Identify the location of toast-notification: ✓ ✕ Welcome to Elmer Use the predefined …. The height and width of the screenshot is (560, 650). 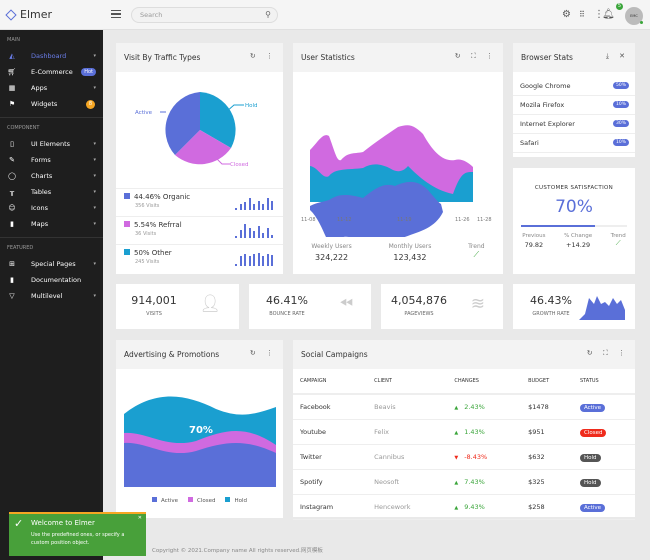
(77, 534).